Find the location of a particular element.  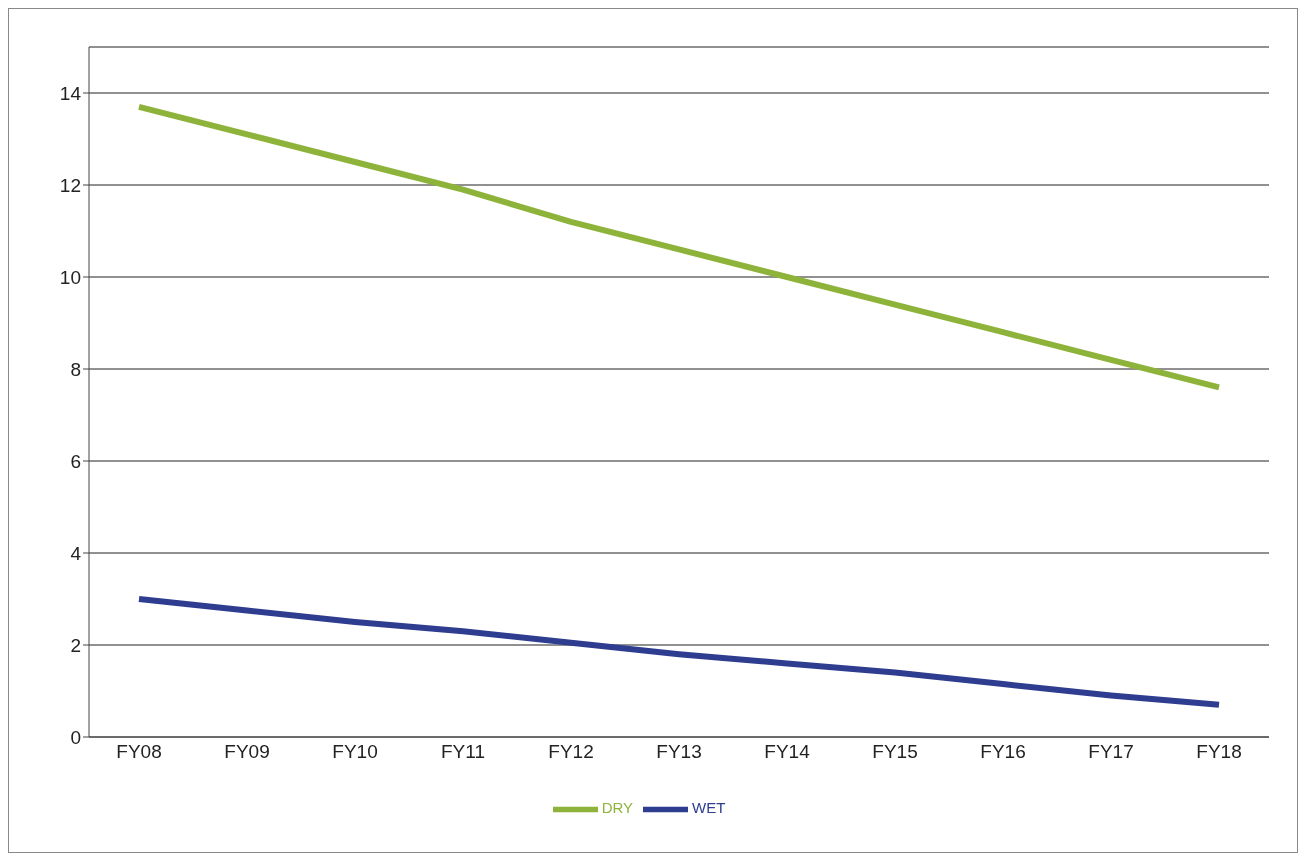

x-tick-label: FY13 is located at coordinates (679, 752).